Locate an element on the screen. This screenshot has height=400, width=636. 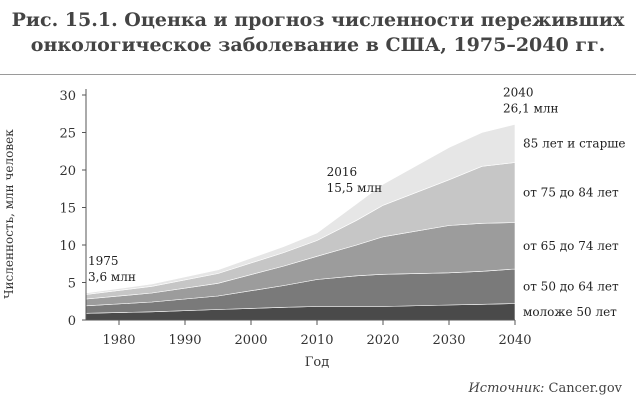
y-axis-label: Численность, млн человек is located at coordinates (9, 214).